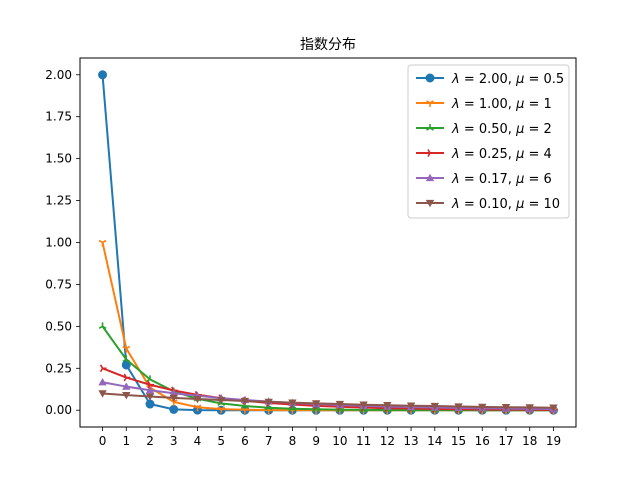  I want to click on x-tick-label: 8, so click(293, 441).